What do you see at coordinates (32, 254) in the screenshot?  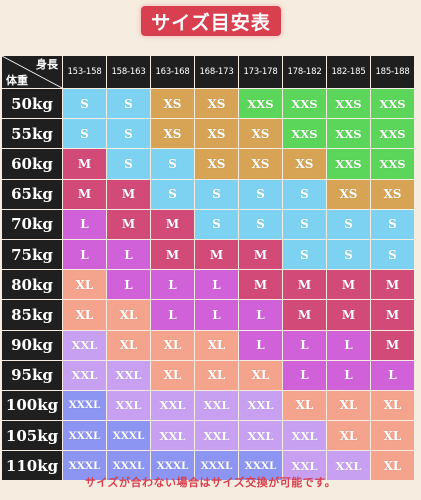 I see `weight-row-header: 75kg` at bounding box center [32, 254].